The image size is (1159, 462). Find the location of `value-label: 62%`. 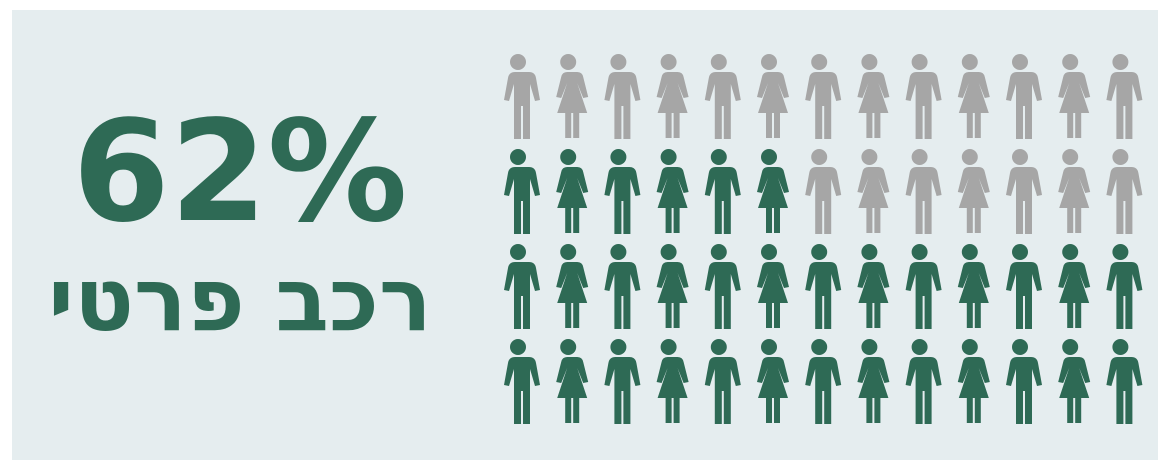

value-label: 62% is located at coordinates (239, 172).